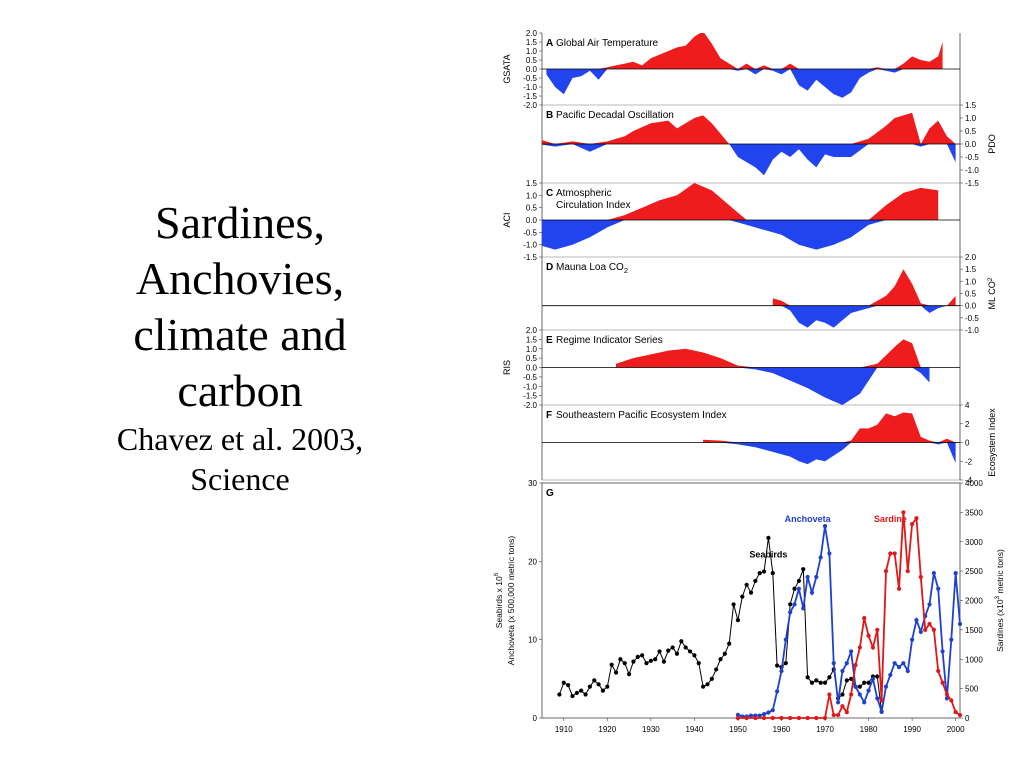 The image size is (1024, 768). I want to click on title-line: Sardines,, so click(240, 222).